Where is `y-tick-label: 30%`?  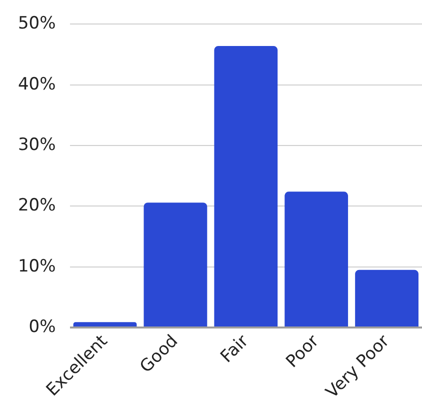
y-tick-label: 30% is located at coordinates (37, 144).